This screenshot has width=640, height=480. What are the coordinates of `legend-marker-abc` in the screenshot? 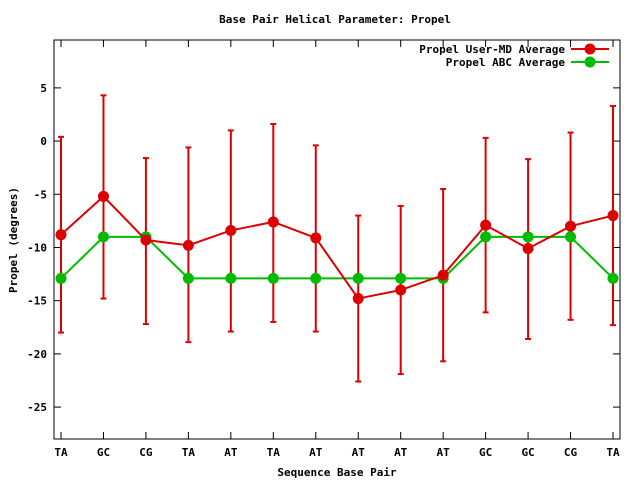 It's located at (590, 62).